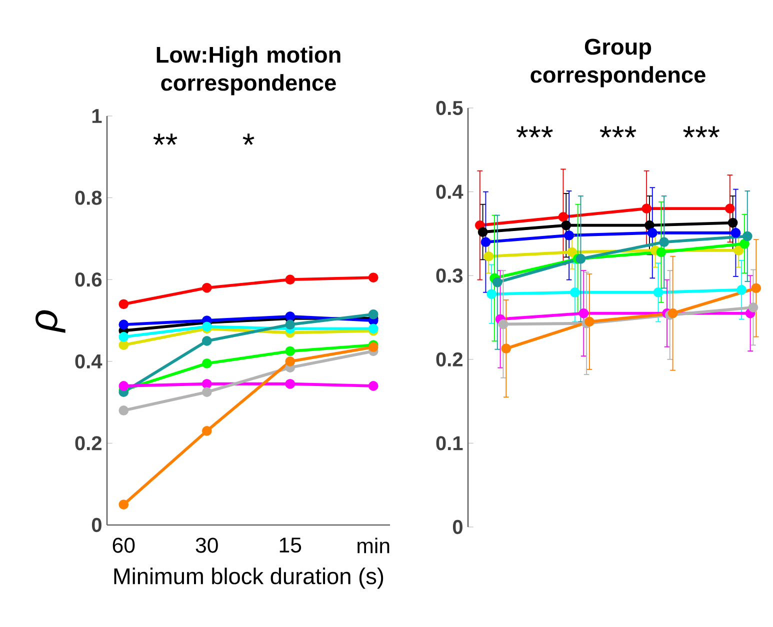 The image size is (773, 627). Describe the element at coordinates (618, 63) in the screenshot. I see `chart-title: Group correspondence` at that location.